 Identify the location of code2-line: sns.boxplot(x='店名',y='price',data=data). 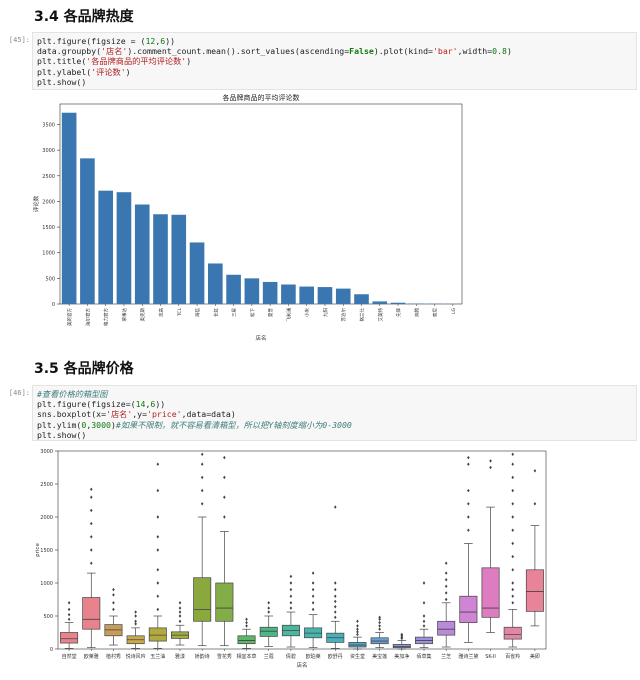
(136, 414).